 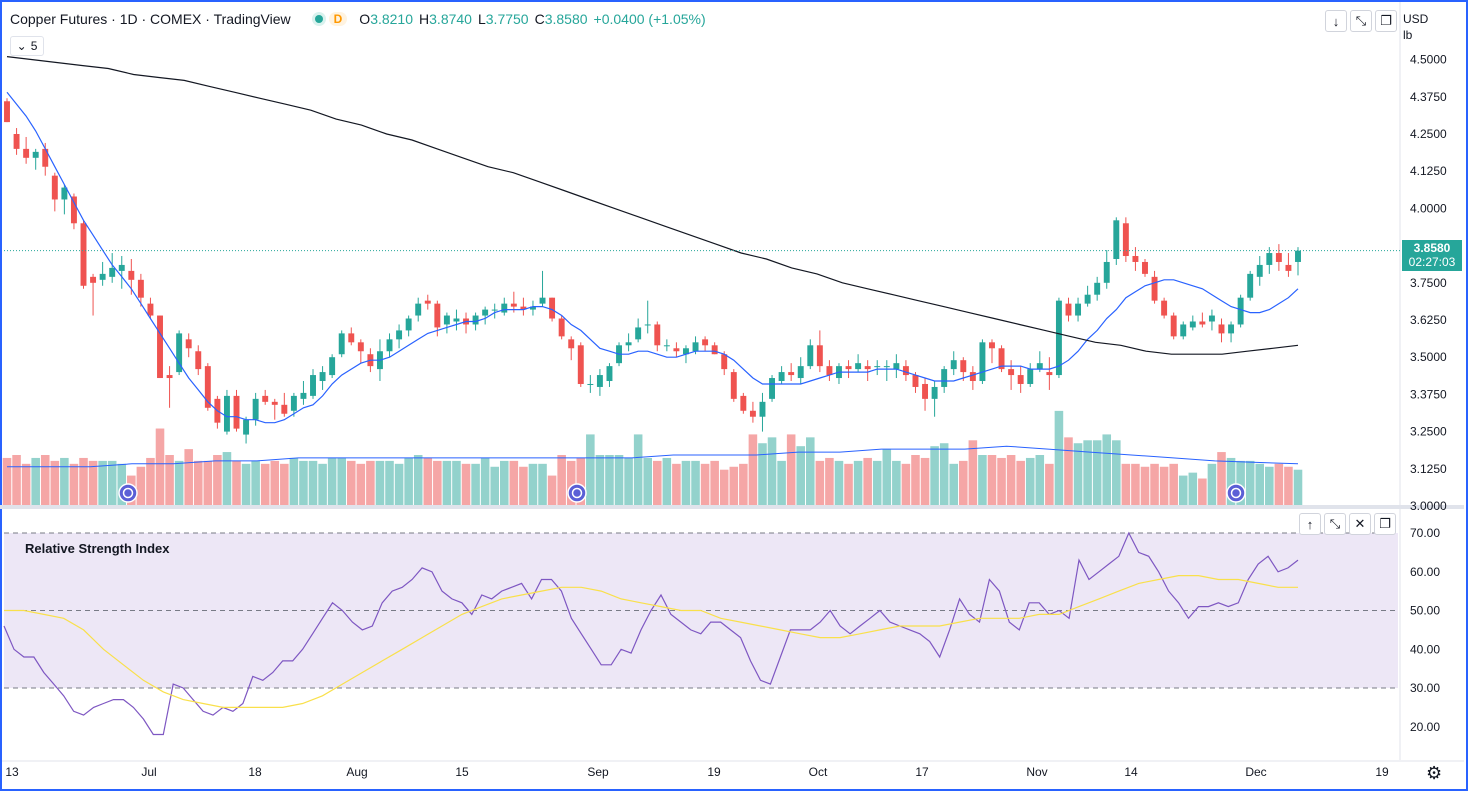 What do you see at coordinates (318, 19) in the screenshot?
I see `market-status-dot` at bounding box center [318, 19].